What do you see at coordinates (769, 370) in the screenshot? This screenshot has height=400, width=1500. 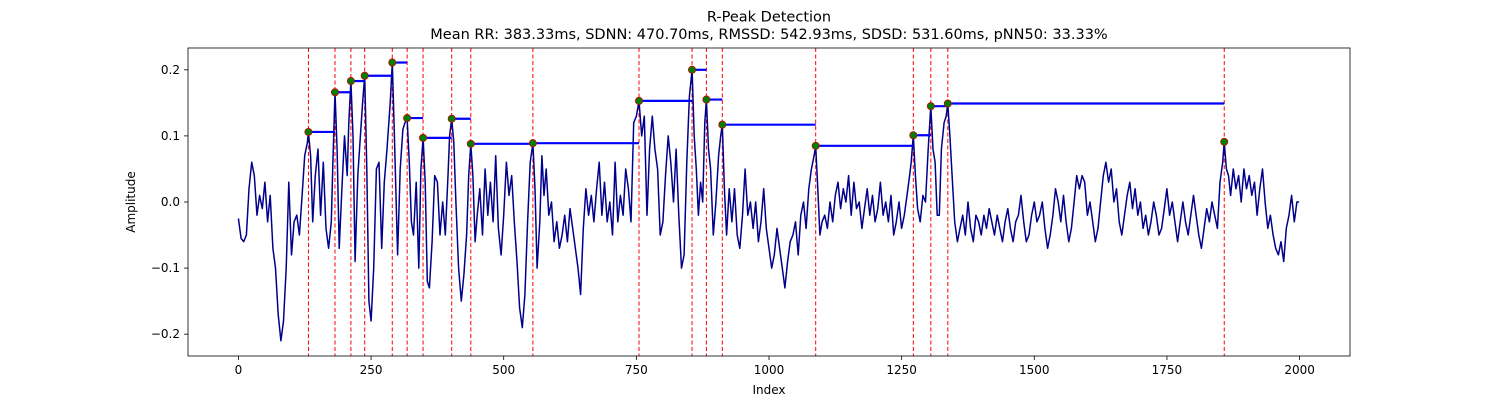 I see `x-tick-label: 1000` at bounding box center [769, 370].